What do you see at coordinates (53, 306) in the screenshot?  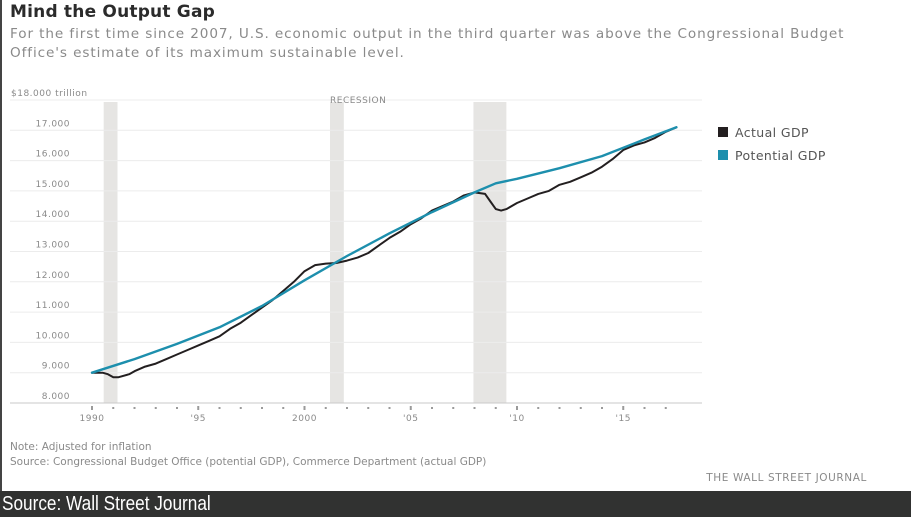 I see `y-tick-label: 11.000` at bounding box center [53, 306].